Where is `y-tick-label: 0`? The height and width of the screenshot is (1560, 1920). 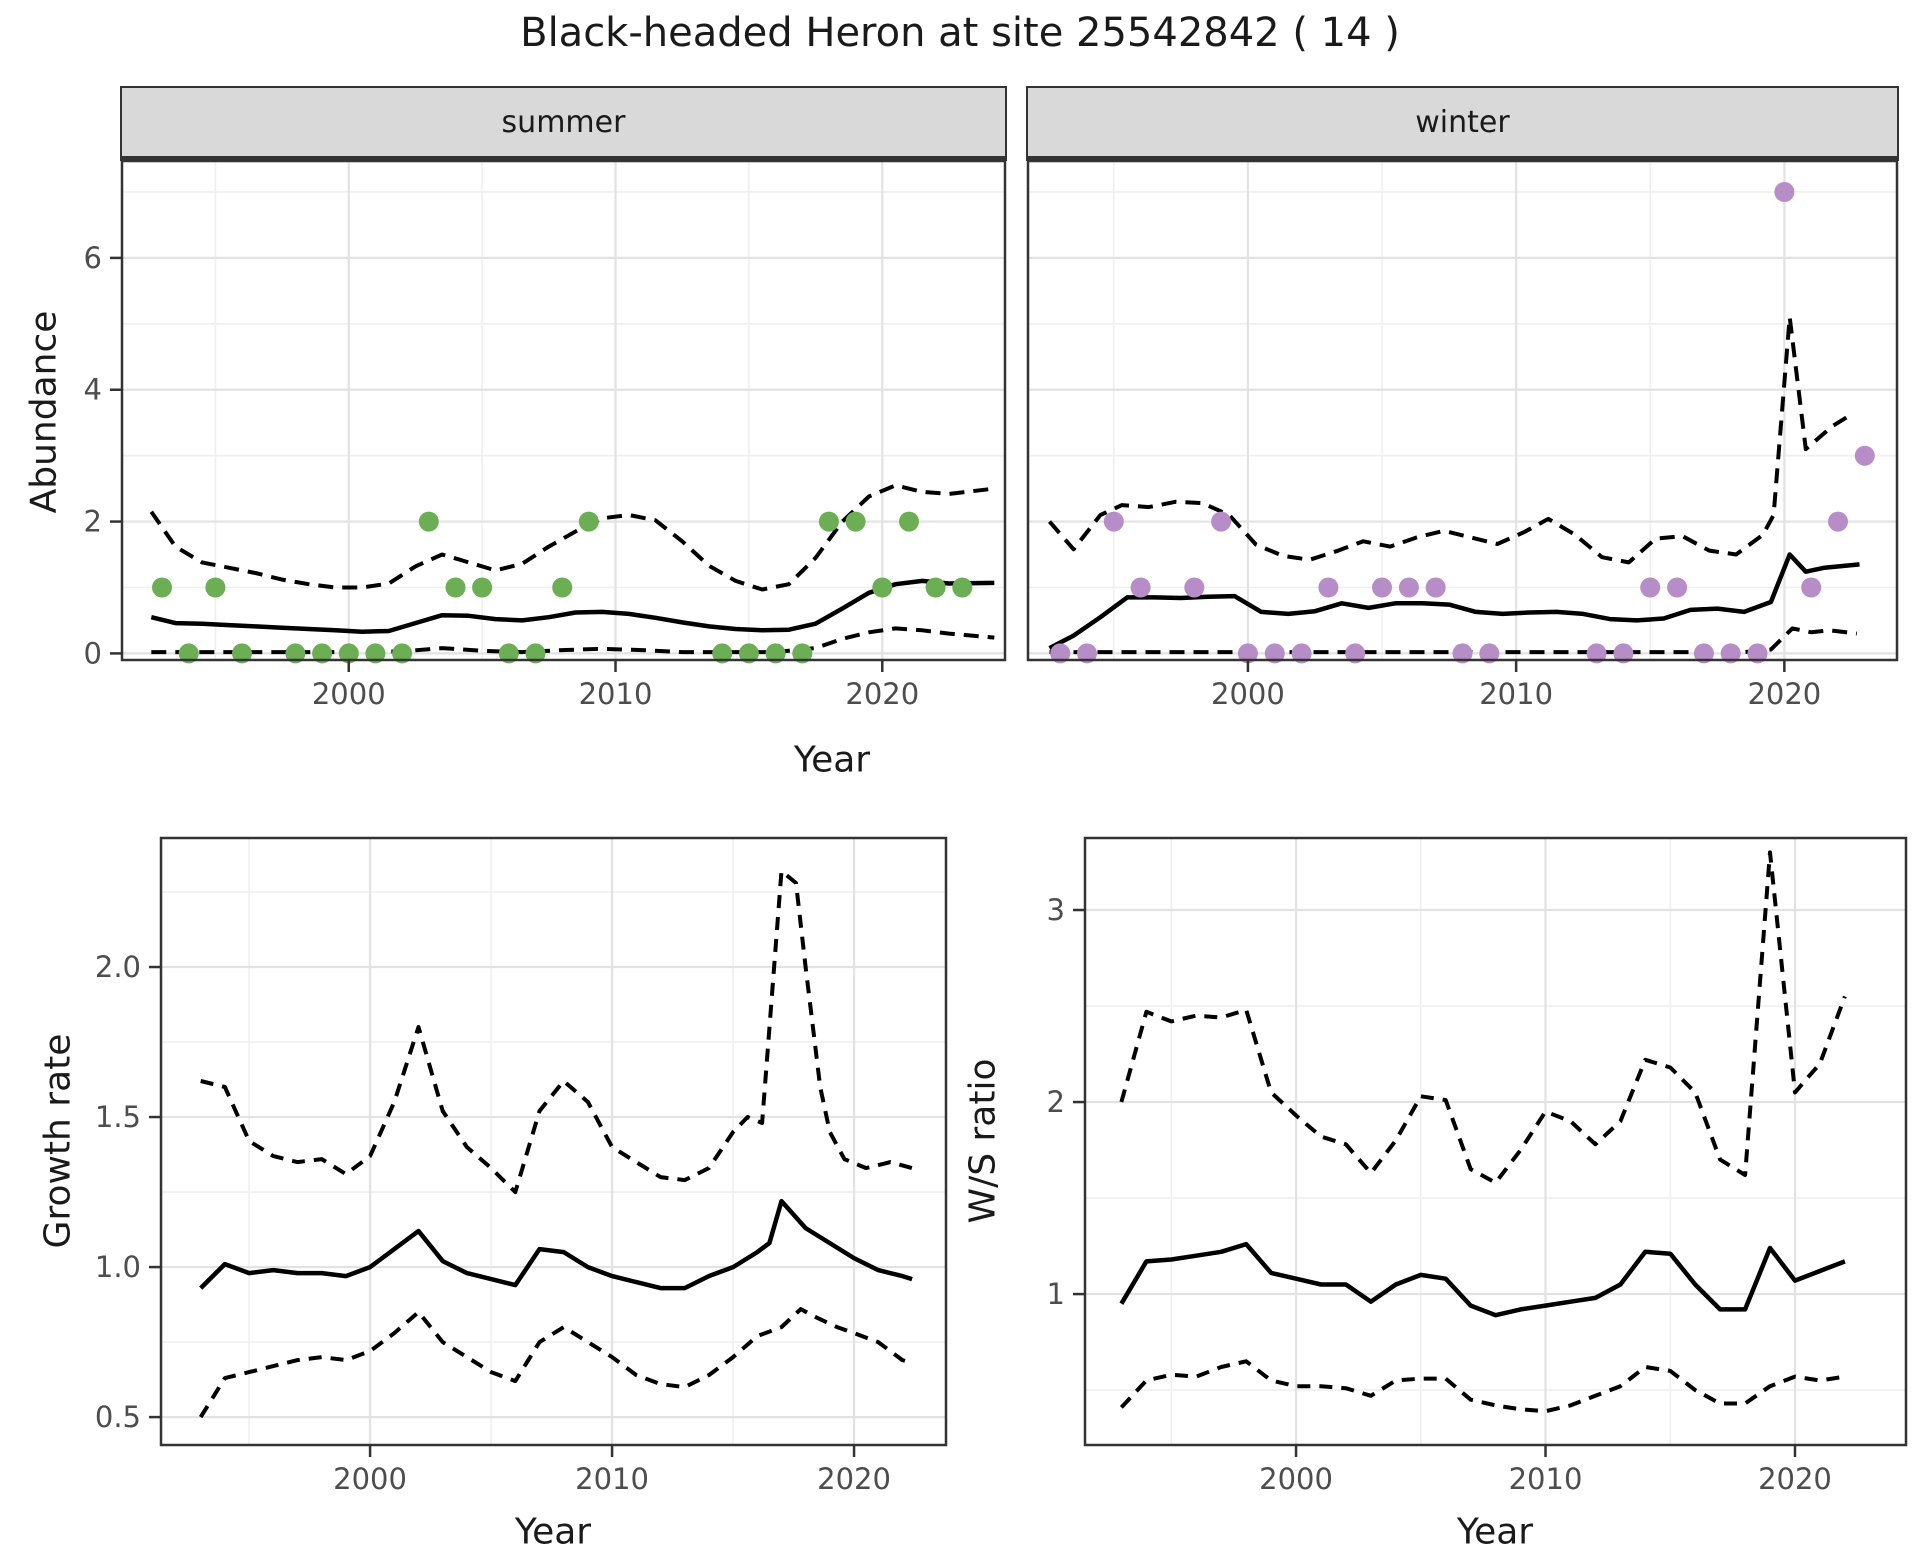 y-tick-label: 0 is located at coordinates (93, 653).